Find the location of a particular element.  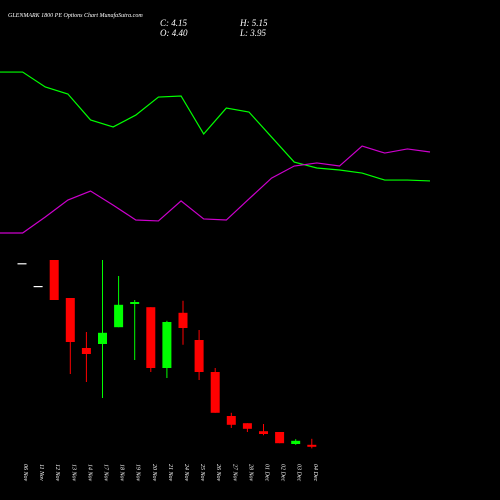

x-tick-label: 03 Dec is located at coordinates (299, 472).